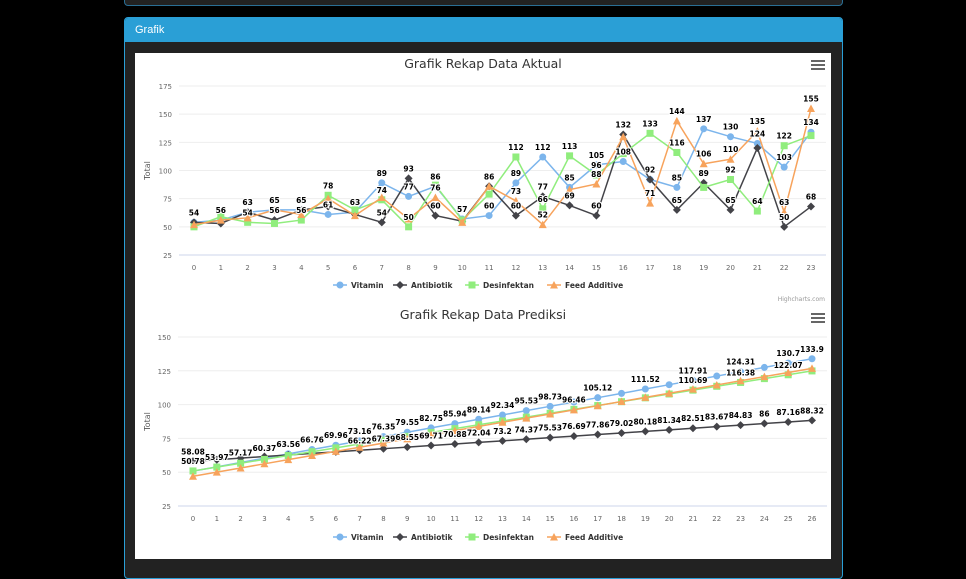 The height and width of the screenshot is (579, 966). Describe the element at coordinates (355, 202) in the screenshot. I see `data-label: 63` at that location.